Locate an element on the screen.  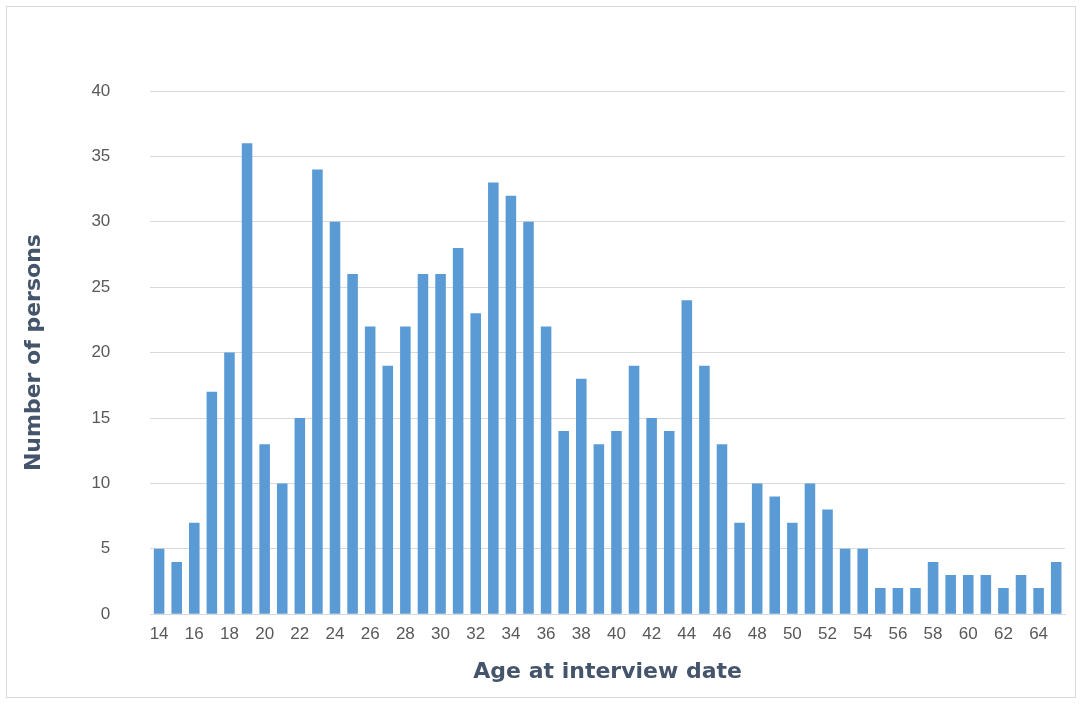
x-tick-label: 46 is located at coordinates (722, 634).